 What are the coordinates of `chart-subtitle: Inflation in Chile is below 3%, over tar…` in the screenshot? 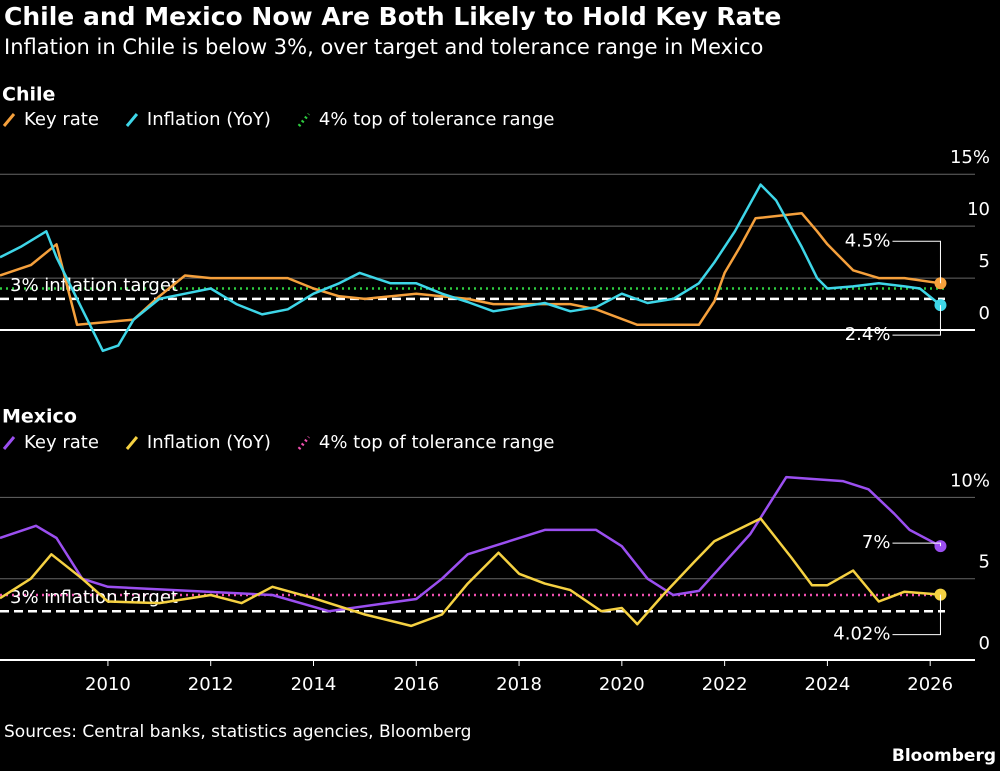 It's located at (383, 47).